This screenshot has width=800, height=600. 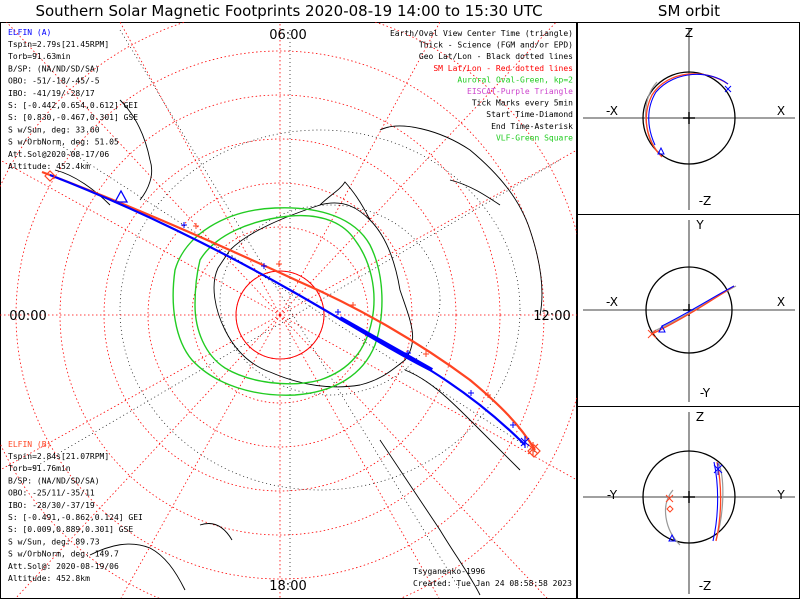 I want to click on mlt-label-right: 12:00, so click(x=551, y=316).